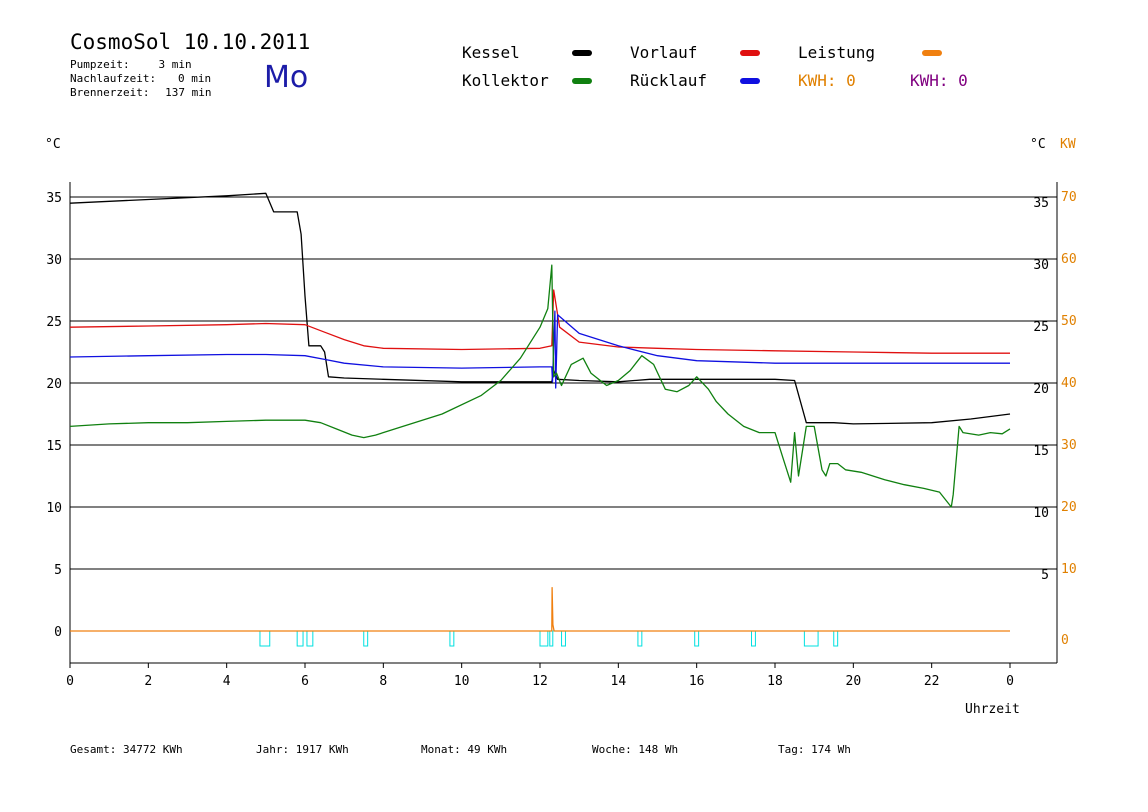  Describe the element at coordinates (635, 749) in the screenshot. I see `footer-woche: Woche: 148 Wh` at that location.